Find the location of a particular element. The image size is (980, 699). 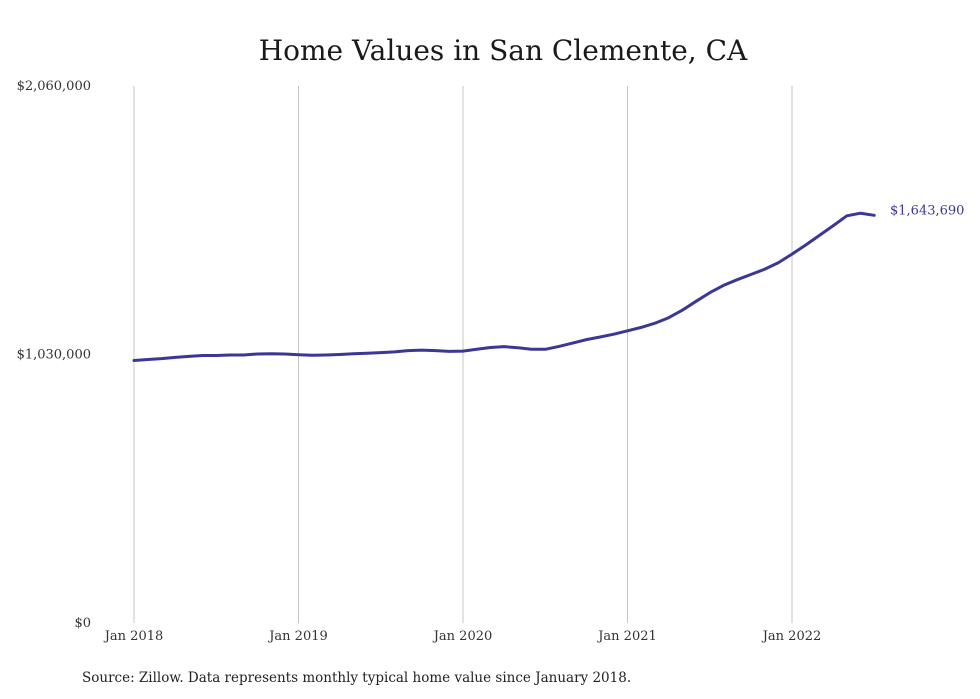

y-tick-label: $0 is located at coordinates (82, 623).